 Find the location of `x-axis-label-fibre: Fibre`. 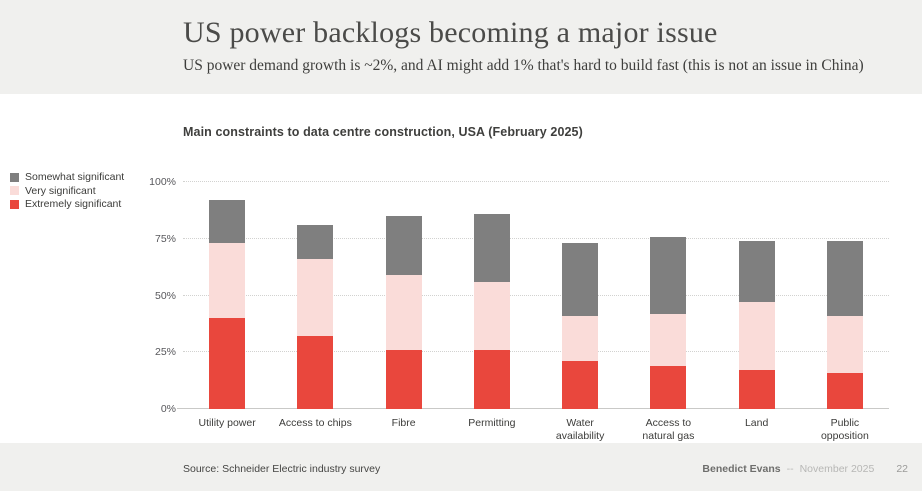

x-axis-label-fibre: Fibre is located at coordinates (403, 423).